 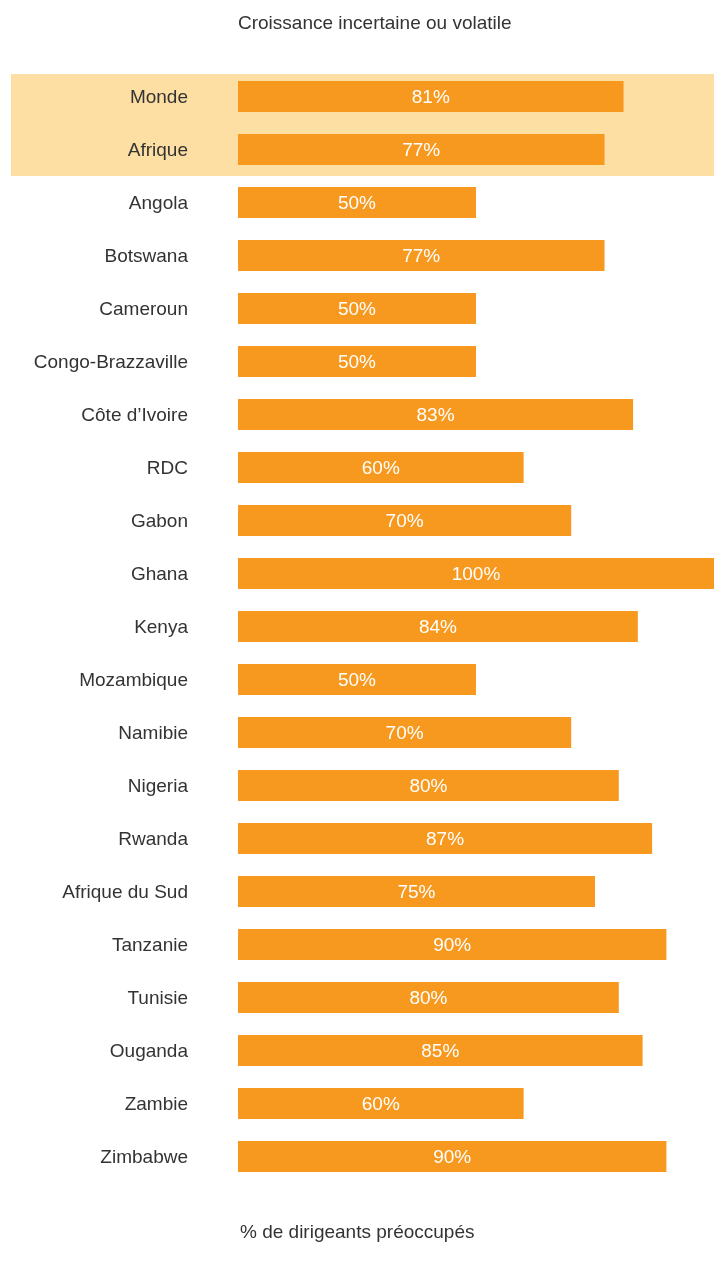 I want to click on data-label: 83%, so click(x=435, y=415).